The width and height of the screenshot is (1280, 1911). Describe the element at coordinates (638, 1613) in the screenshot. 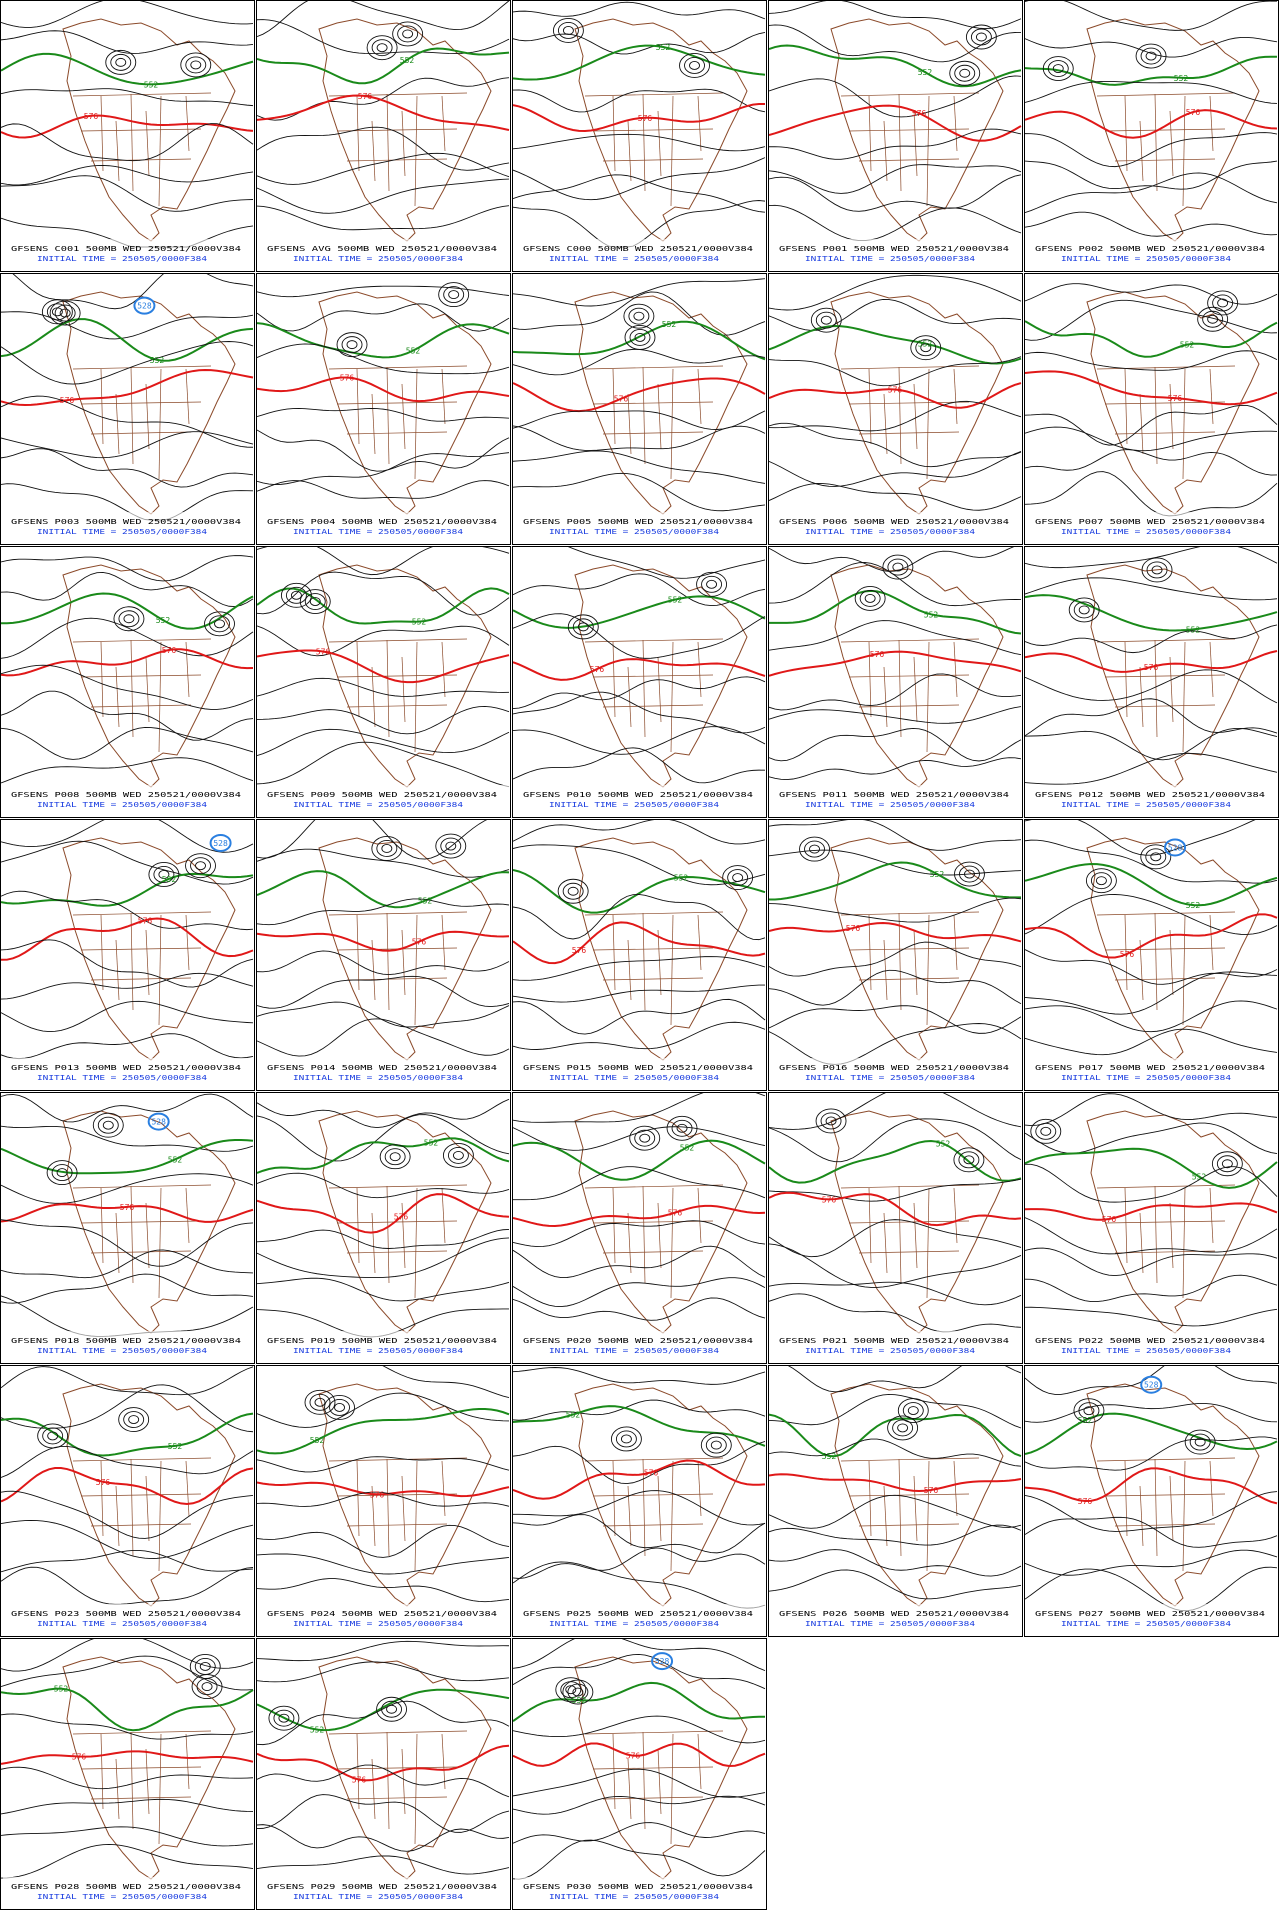

I see `panel-title: GFSENS P025 500MB WED 250521/0000V384` at that location.